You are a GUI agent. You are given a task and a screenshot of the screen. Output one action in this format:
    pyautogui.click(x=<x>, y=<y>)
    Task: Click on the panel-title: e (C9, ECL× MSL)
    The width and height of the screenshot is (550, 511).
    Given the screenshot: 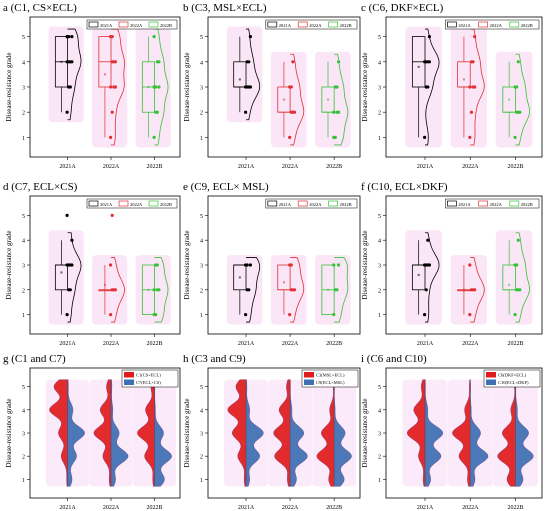 What is the action you would take?
    pyautogui.click(x=226, y=187)
    